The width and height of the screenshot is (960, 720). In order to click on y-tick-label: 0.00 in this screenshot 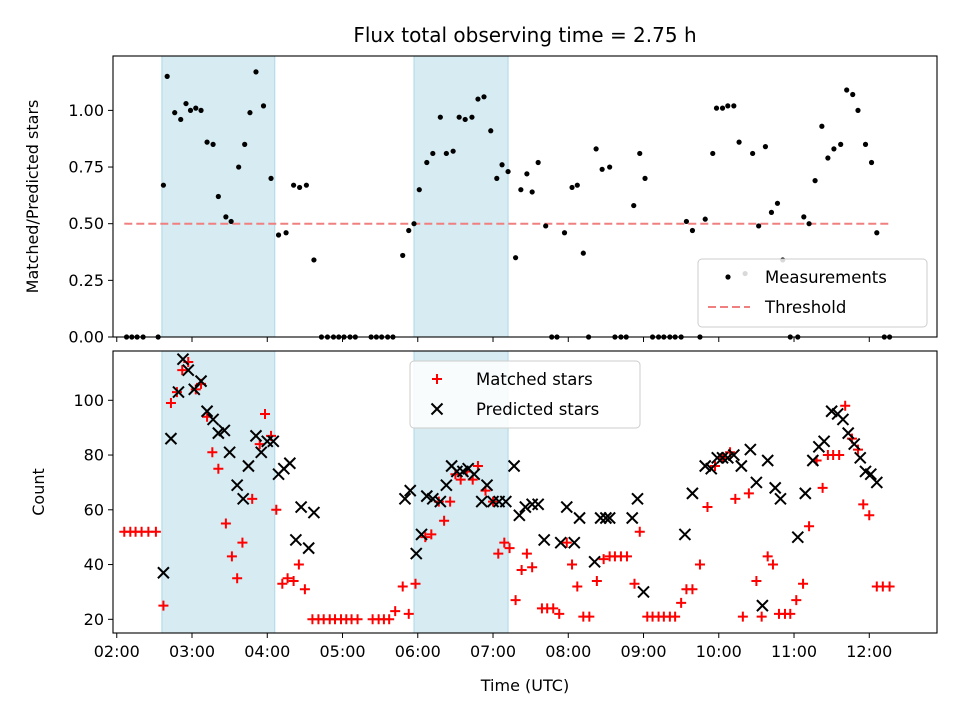, I will do `click(86, 337)`.